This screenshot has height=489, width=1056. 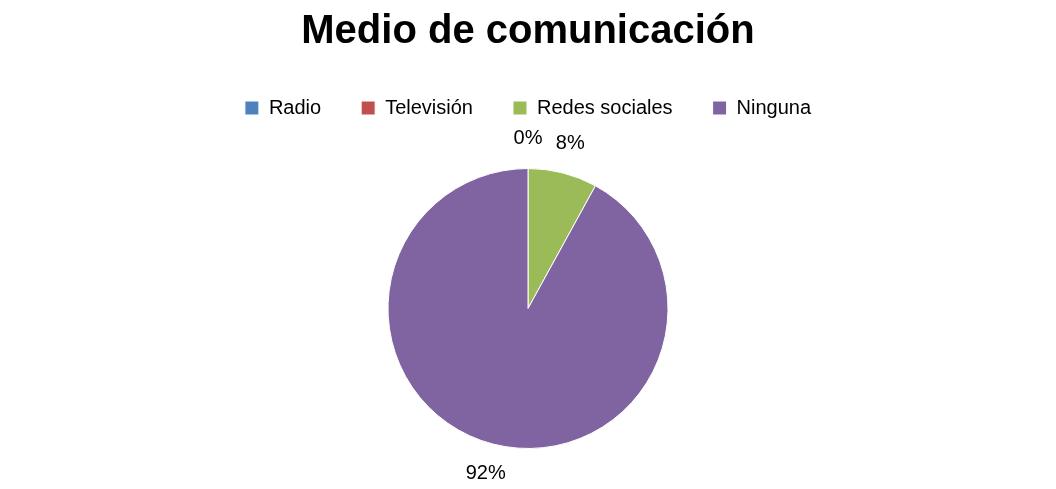 I want to click on text: 0%, so click(x=528, y=137).